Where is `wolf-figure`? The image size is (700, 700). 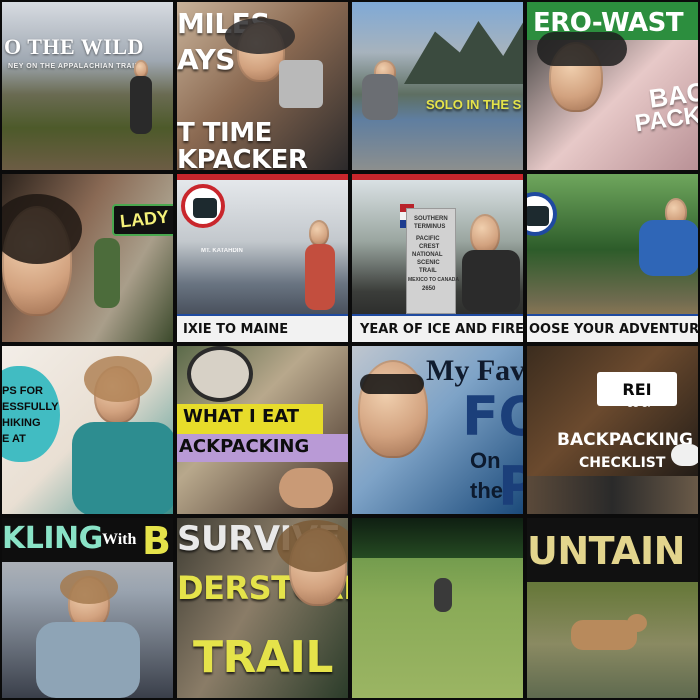 wolf-figure is located at coordinates (443, 595).